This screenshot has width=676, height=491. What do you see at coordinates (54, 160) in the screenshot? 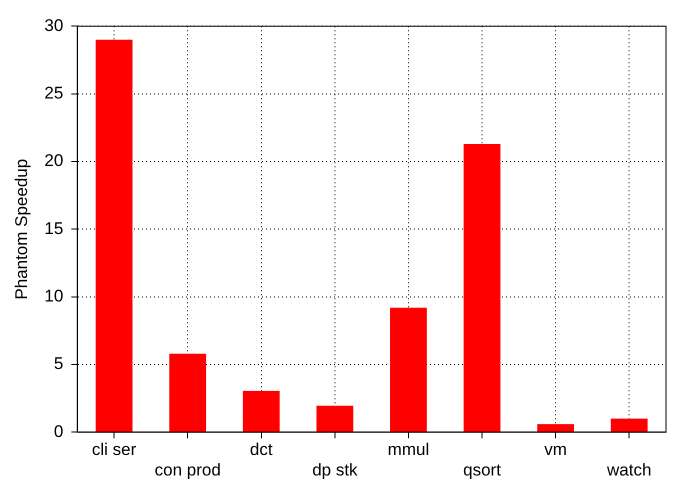
I see `y-tick-label: 20` at bounding box center [54, 160].